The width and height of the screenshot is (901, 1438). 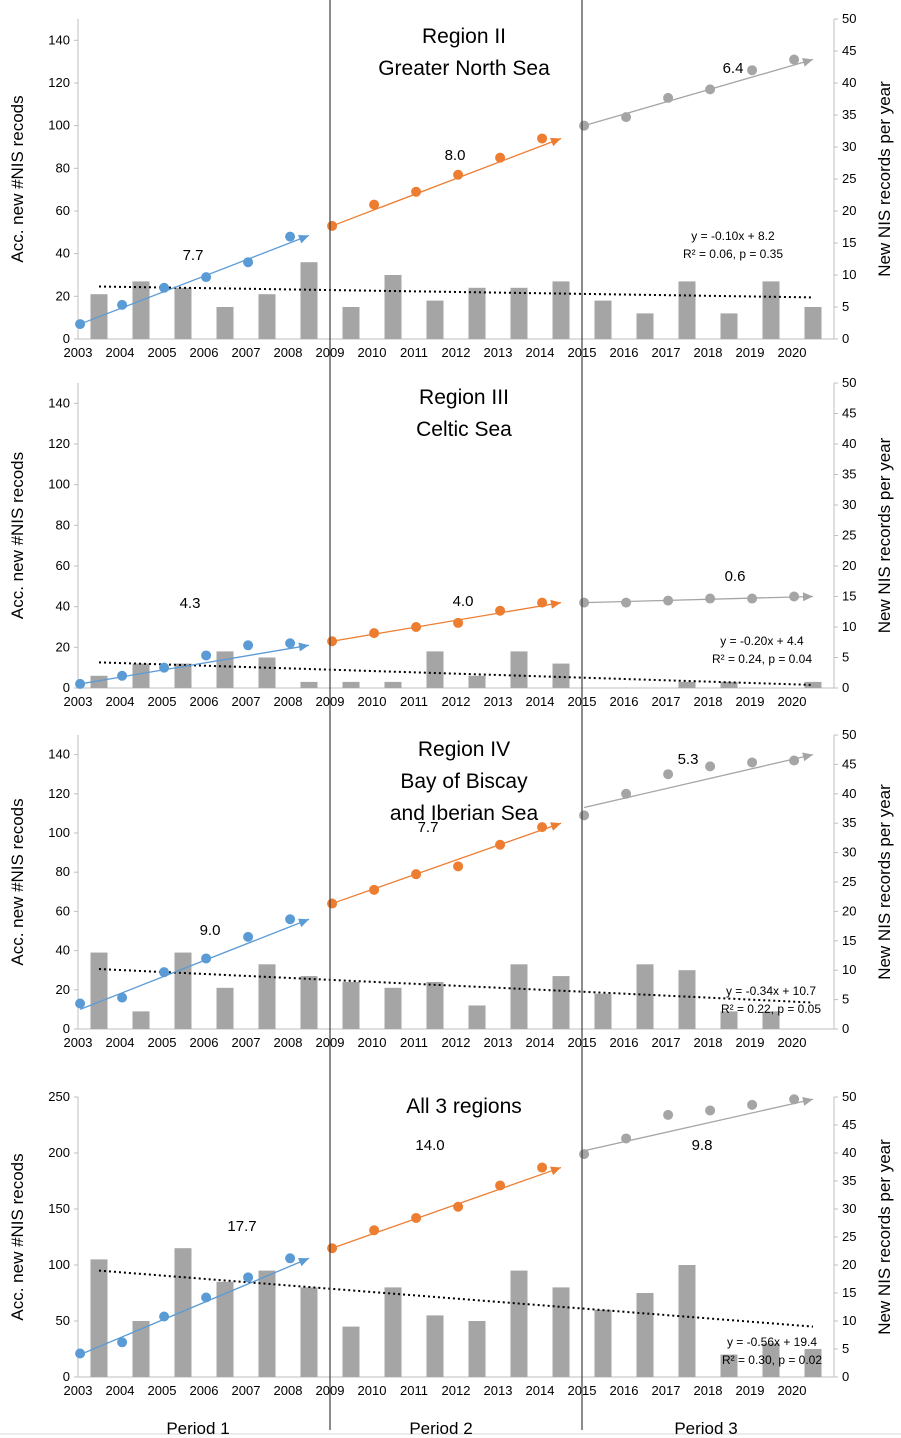 I want to click on left-tick-label: 60, so click(x=63, y=210).